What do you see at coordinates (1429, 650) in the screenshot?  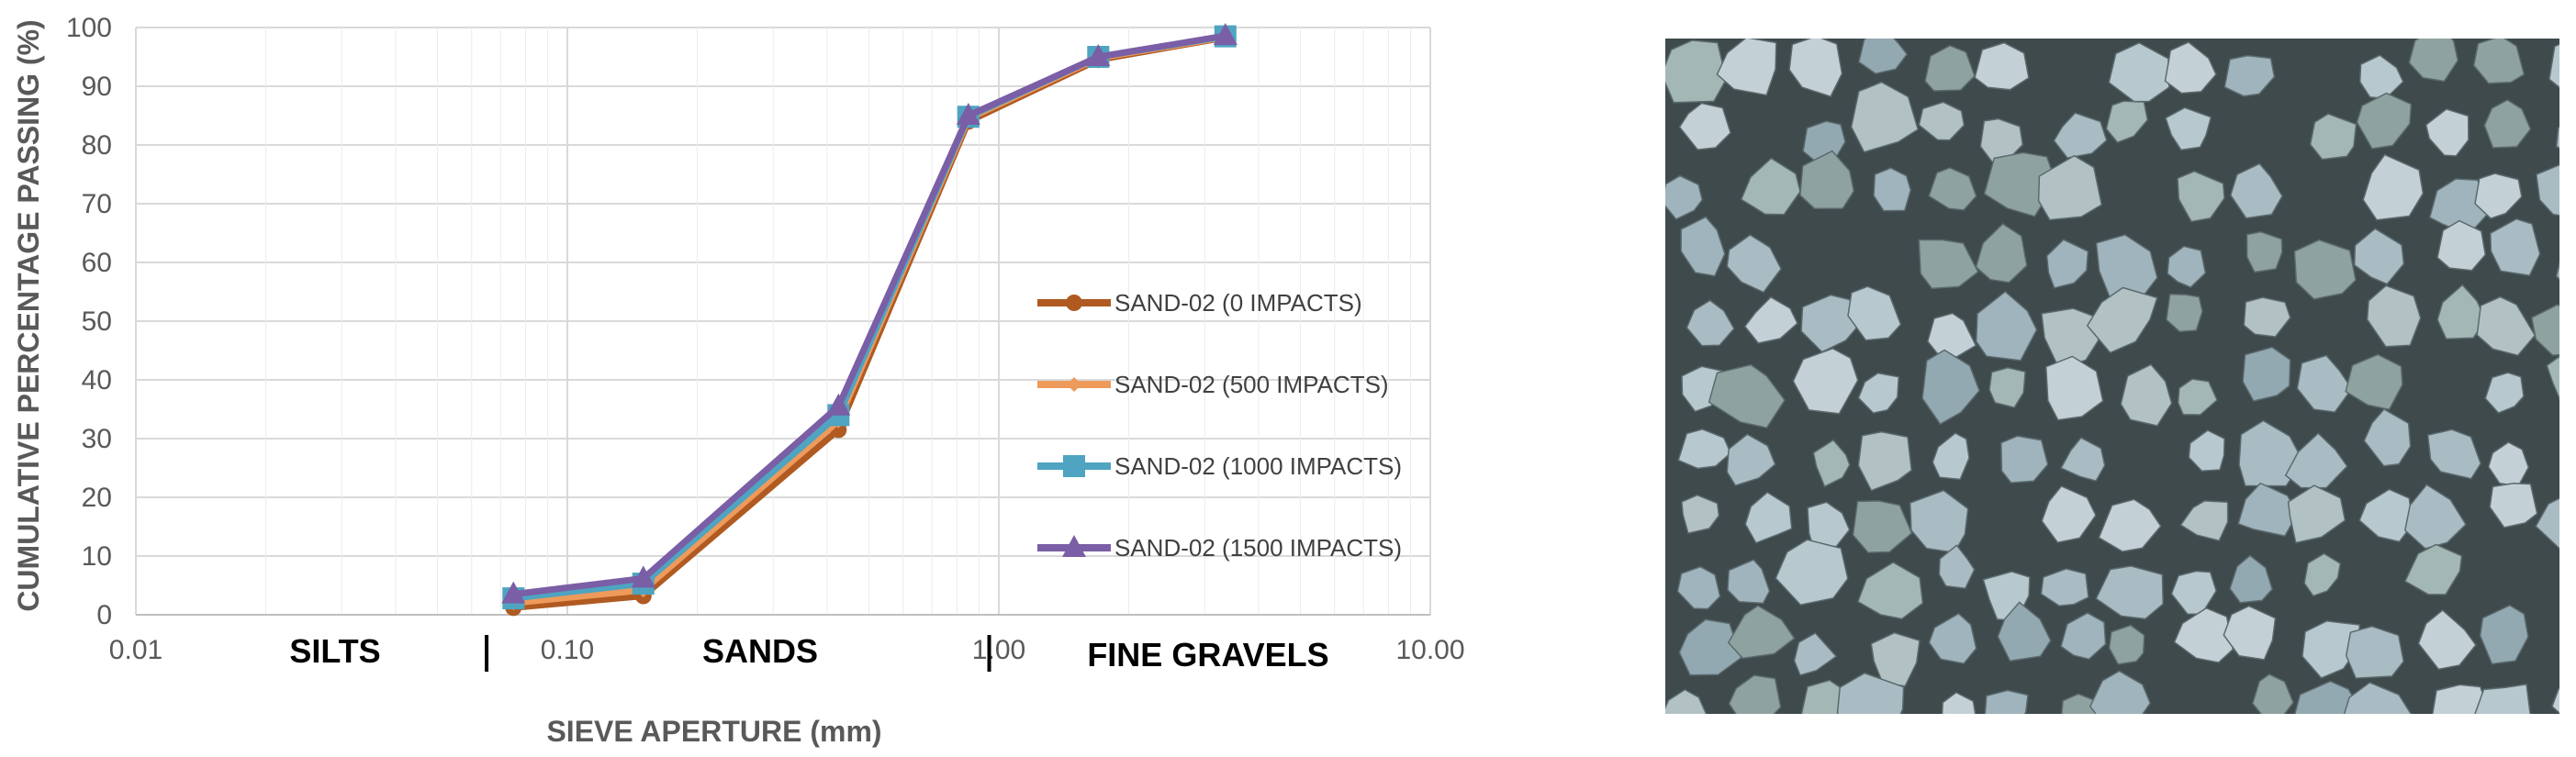 I see `x-tick-label: 10.00` at bounding box center [1429, 650].